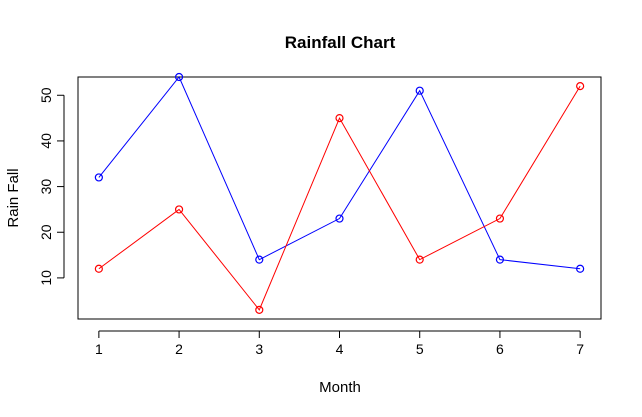 This screenshot has width=642, height=417. What do you see at coordinates (340, 42) in the screenshot?
I see `chart-title: Rainfall Chart` at bounding box center [340, 42].